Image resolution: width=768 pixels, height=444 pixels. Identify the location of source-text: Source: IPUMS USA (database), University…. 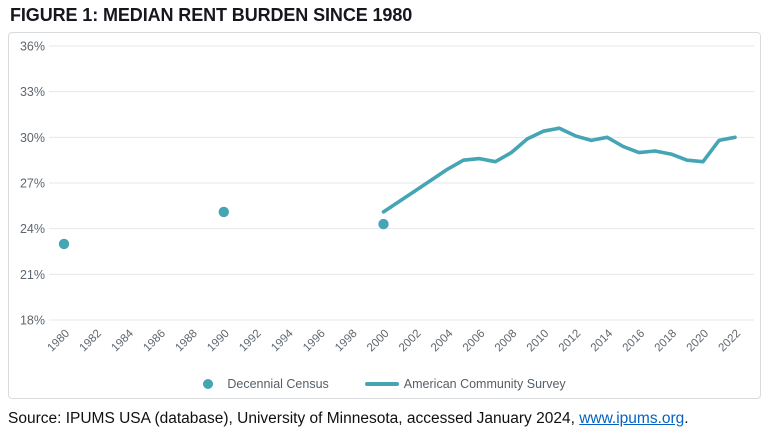
(388, 419).